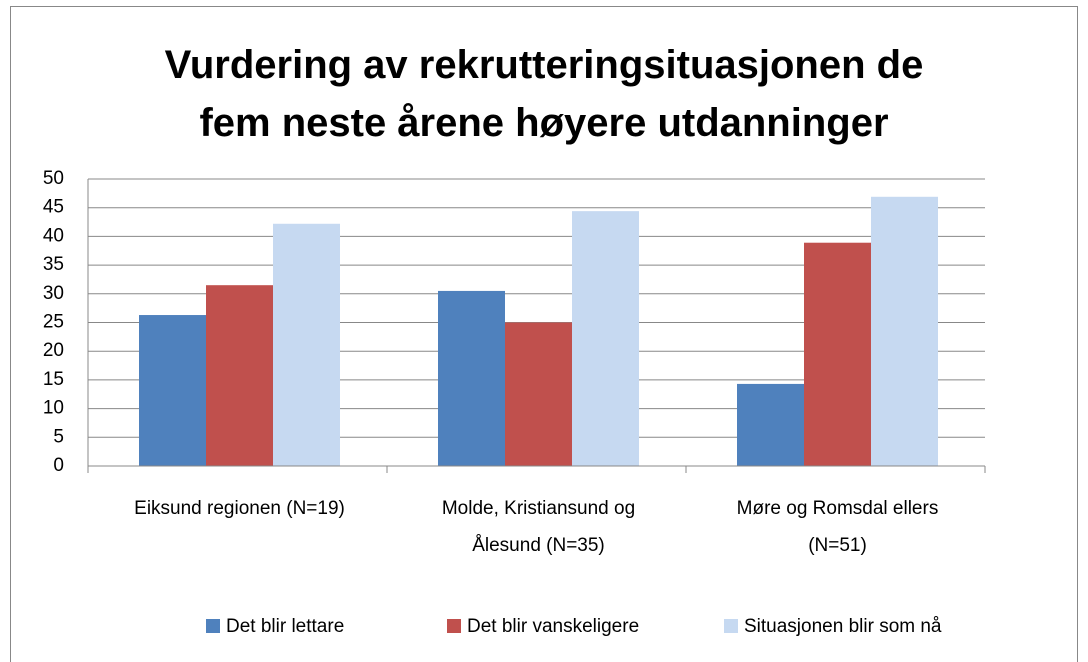  Describe the element at coordinates (53, 178) in the screenshot. I see `y-tick-label: 50` at that location.